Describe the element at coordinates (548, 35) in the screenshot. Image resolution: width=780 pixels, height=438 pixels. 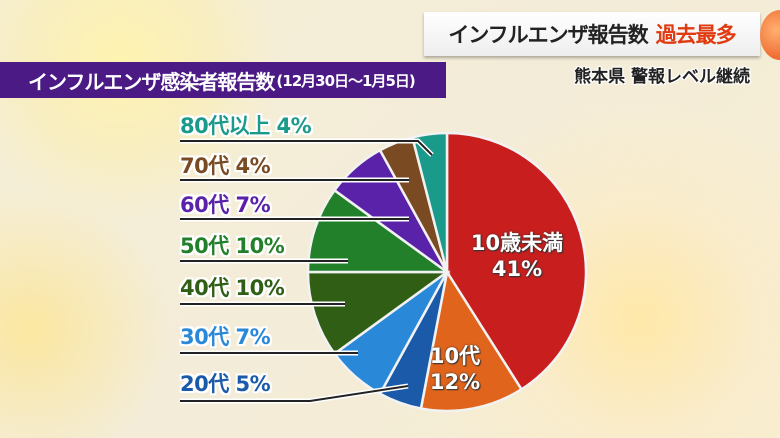
I see `headline-main: インフルエンザ報告数` at that location.